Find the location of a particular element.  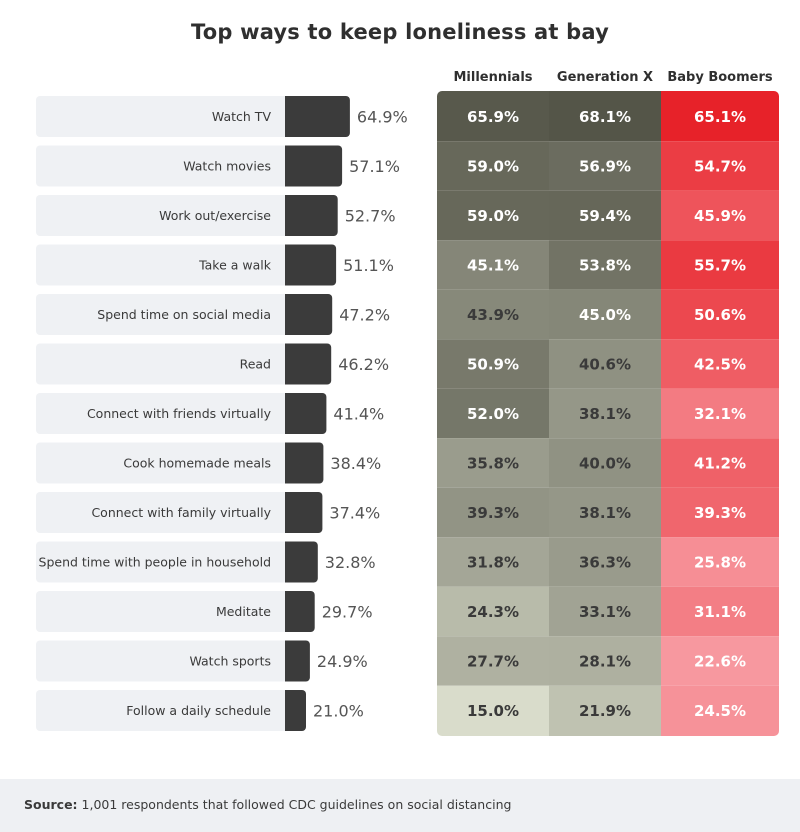

category-label: Take a walk is located at coordinates (235, 265).